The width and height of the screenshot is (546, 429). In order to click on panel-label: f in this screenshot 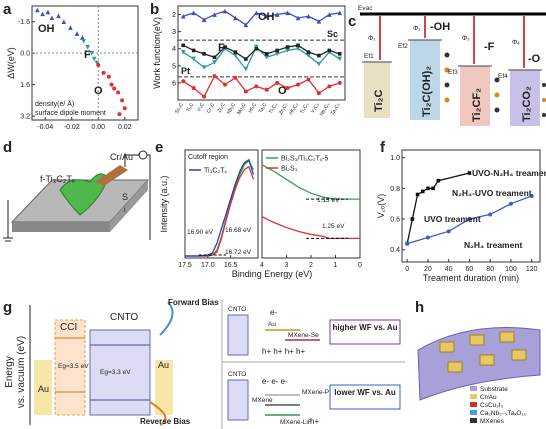, I will do `click(383, 147)`.